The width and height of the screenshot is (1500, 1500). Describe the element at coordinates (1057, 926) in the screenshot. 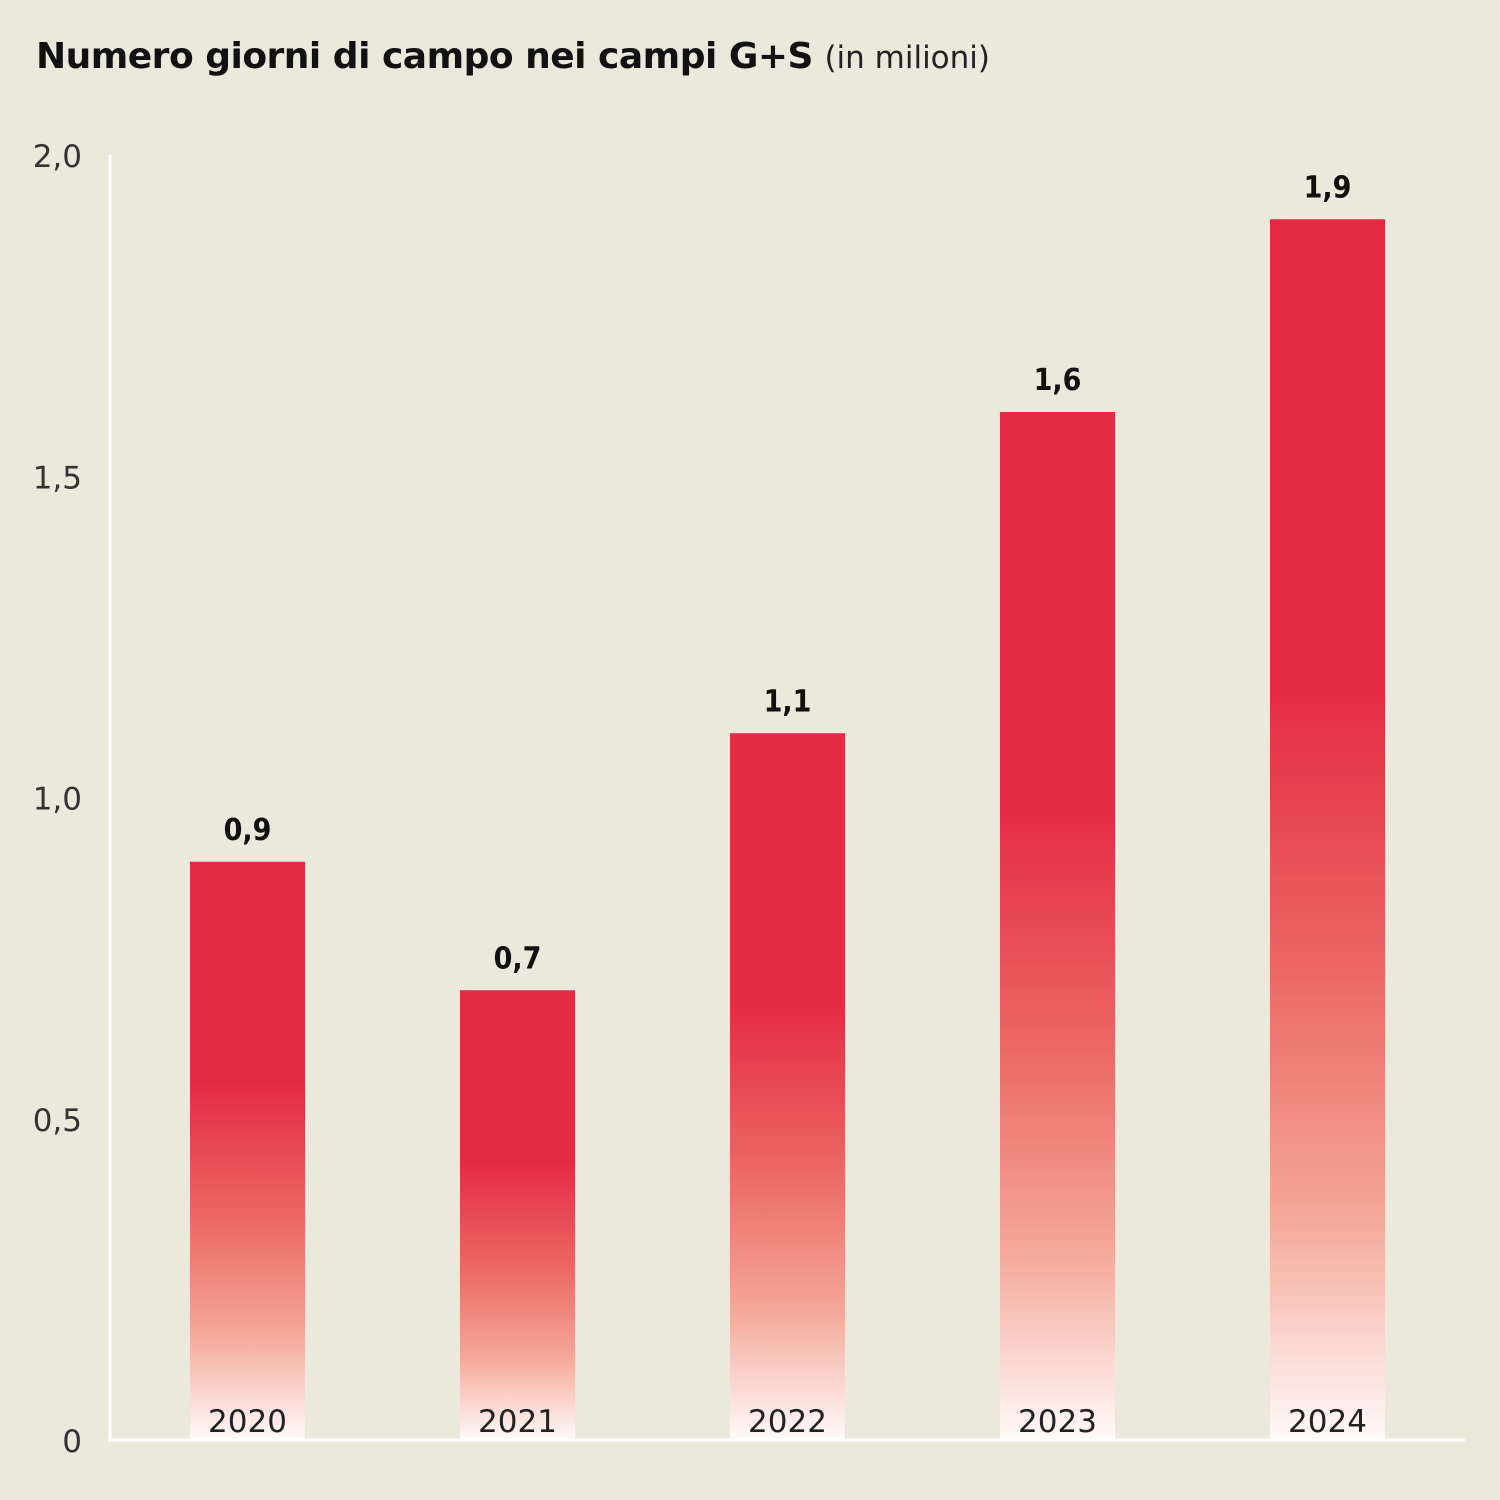

I see `bar-2023` at that location.